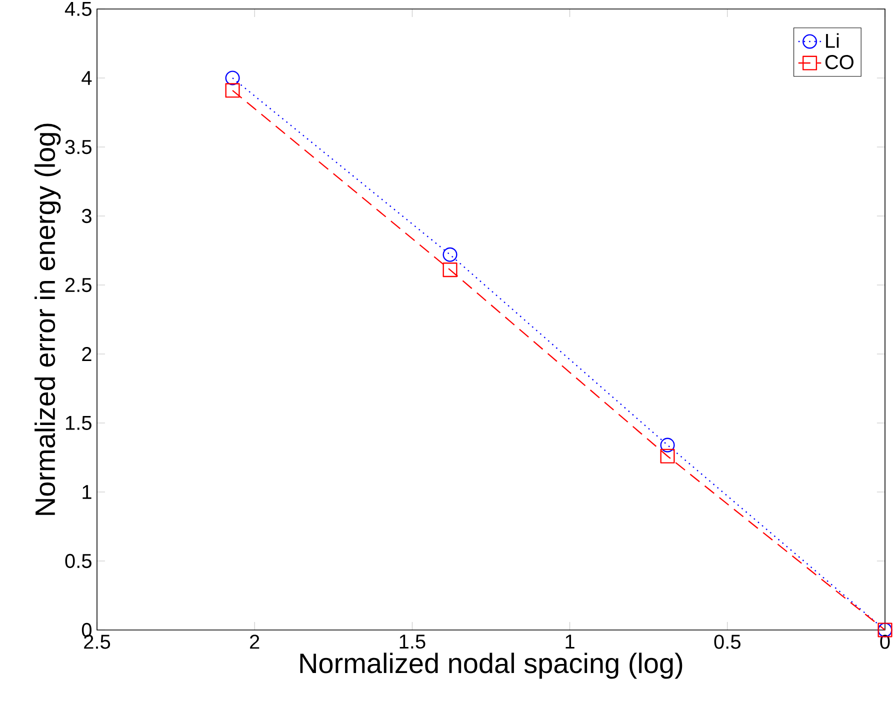 This screenshot has width=893, height=715. I want to click on y-tick-label: 0.5, so click(78, 561).